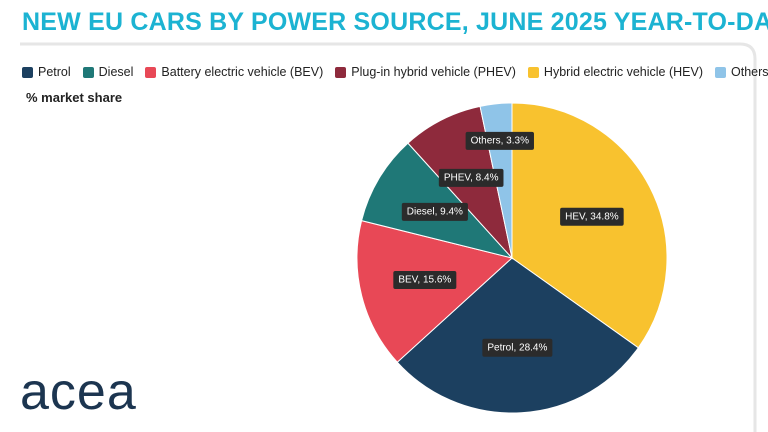 The height and width of the screenshot is (432, 768). What do you see at coordinates (74, 97) in the screenshot?
I see `subtitle: % market share` at bounding box center [74, 97].